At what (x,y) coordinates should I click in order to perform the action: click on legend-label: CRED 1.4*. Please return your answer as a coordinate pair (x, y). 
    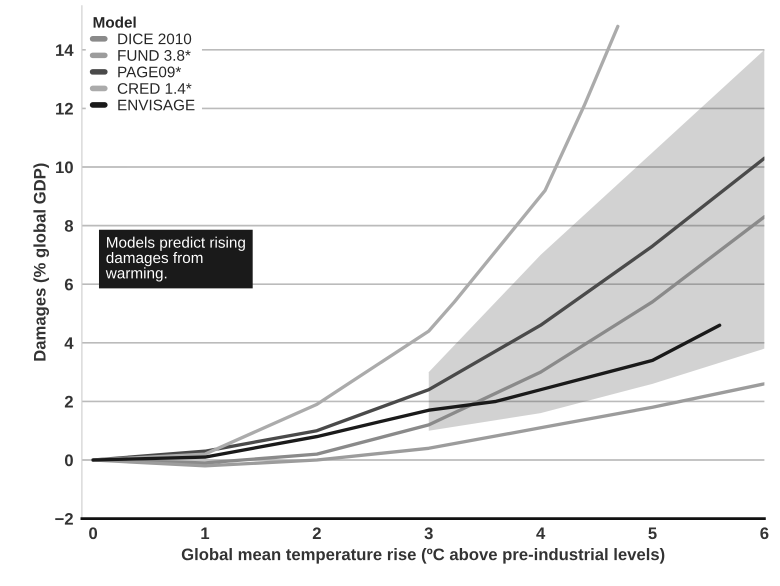
    Looking at the image, I should click on (155, 88).